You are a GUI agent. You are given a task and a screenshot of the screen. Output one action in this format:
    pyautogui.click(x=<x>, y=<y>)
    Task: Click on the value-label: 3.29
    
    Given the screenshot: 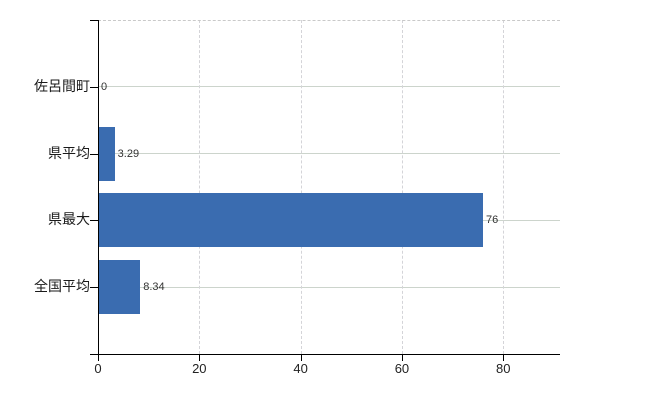 What is the action you would take?
    pyautogui.click(x=128, y=153)
    